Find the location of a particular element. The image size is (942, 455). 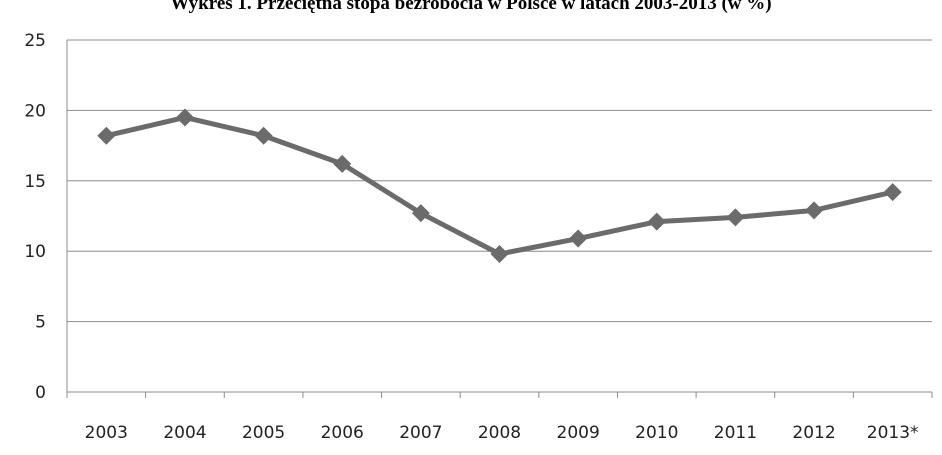

y-tick-label: 15 is located at coordinates (35, 182).